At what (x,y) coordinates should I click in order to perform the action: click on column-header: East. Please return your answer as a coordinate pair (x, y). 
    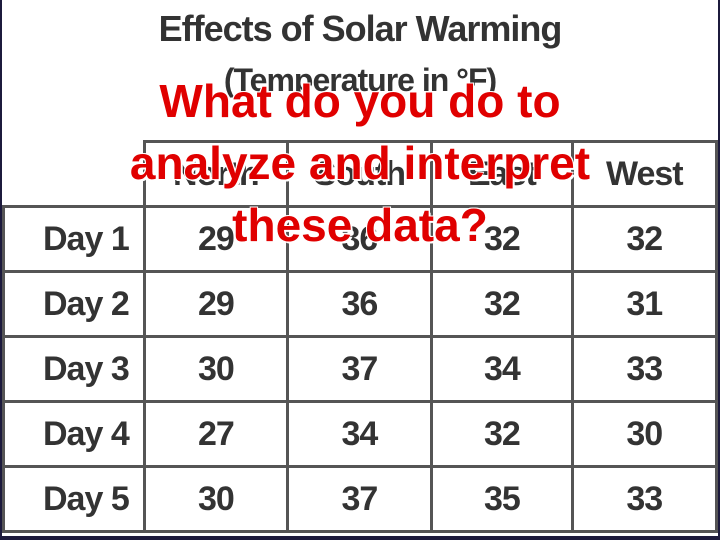
    Looking at the image, I should click on (502, 174).